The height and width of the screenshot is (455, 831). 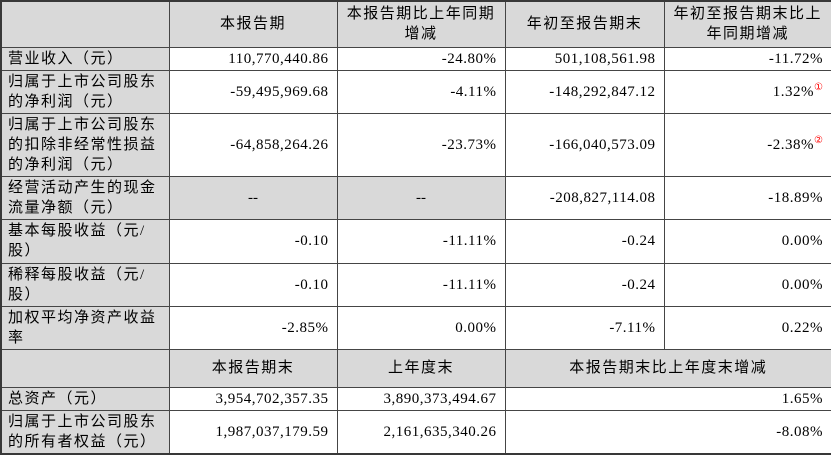 I want to click on table-row-basic-eps: 基本每股收益（元/股） -0.10 -11.11% -0.24 0.00%, so click(x=415, y=241).